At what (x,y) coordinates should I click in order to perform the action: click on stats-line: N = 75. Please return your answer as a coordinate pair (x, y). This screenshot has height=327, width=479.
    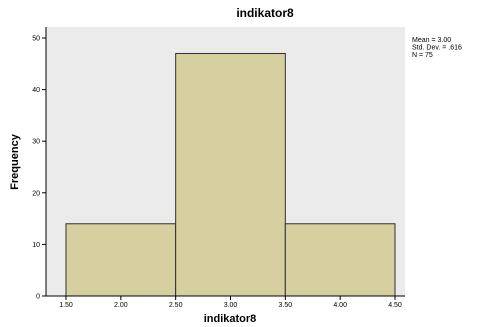
    Looking at the image, I should click on (422, 55).